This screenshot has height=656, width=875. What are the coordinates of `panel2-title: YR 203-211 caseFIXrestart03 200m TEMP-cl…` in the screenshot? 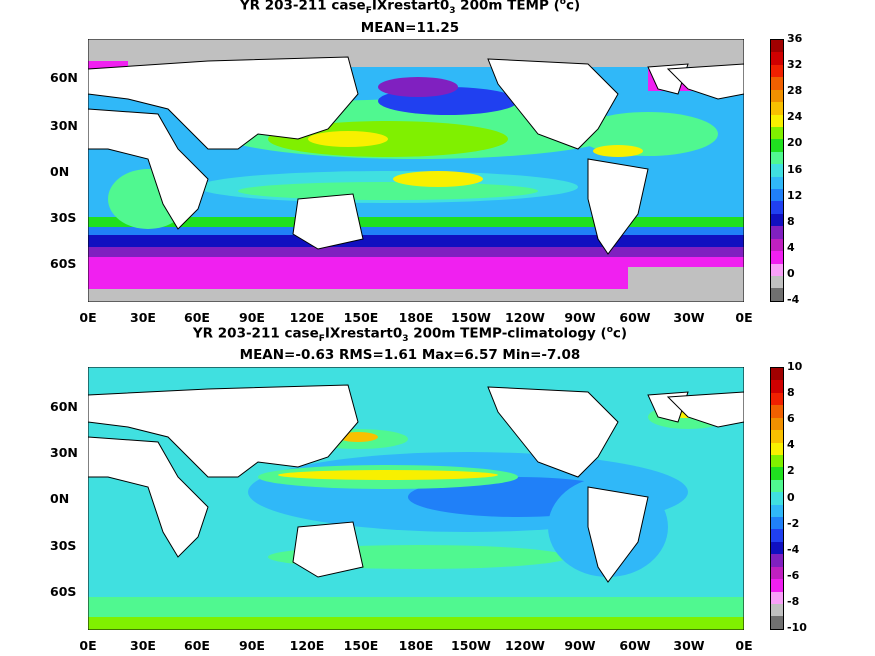 It's located at (410, 334).